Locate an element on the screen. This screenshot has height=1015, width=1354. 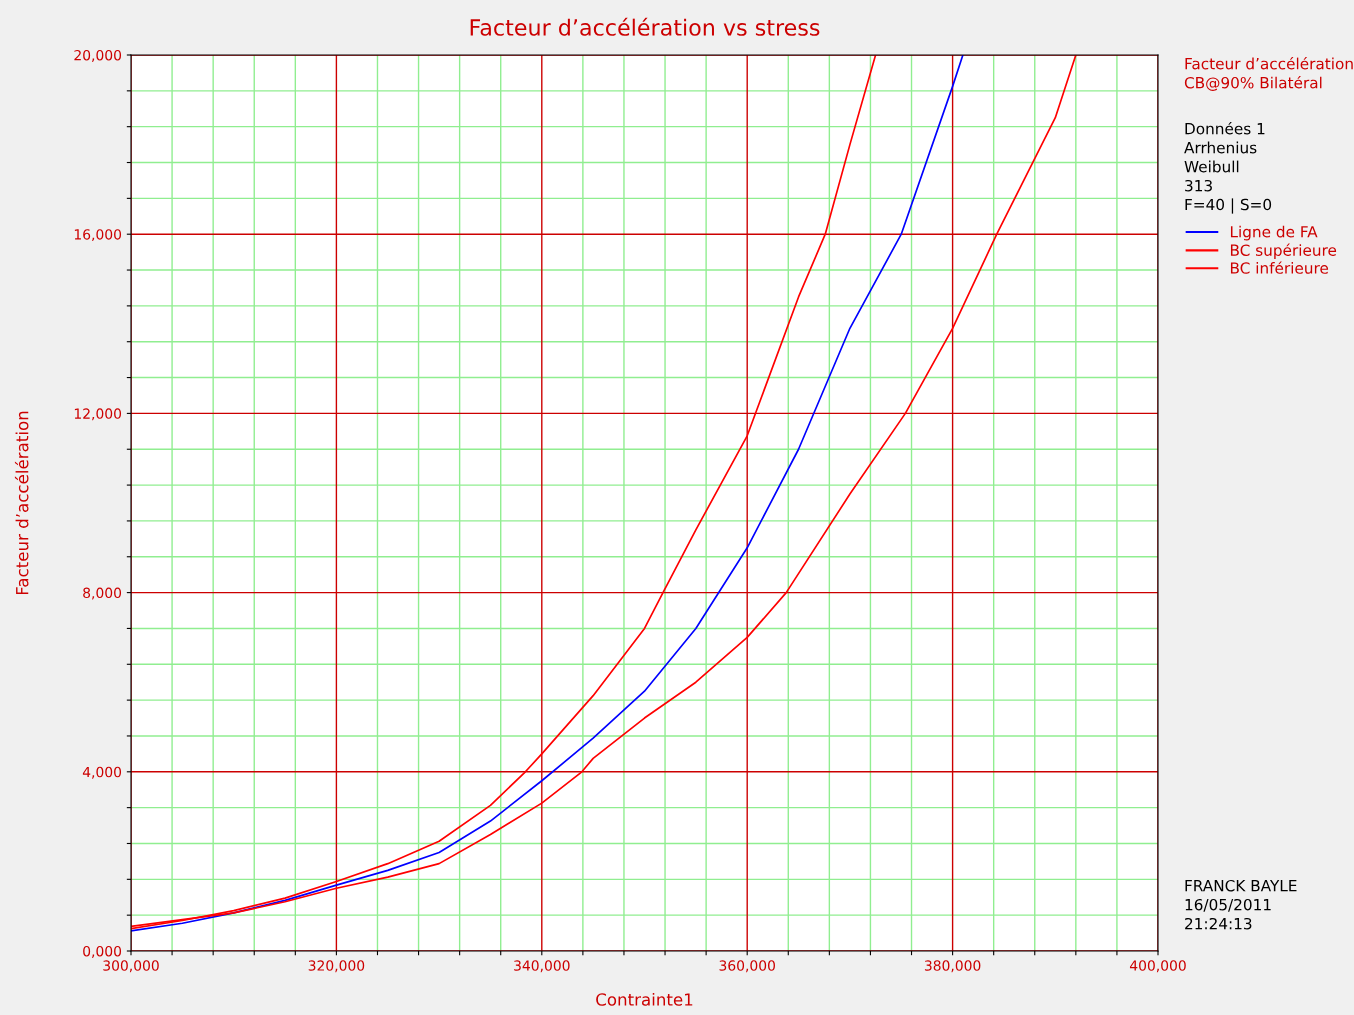
text: Arrhenius is located at coordinates (1220, 147).